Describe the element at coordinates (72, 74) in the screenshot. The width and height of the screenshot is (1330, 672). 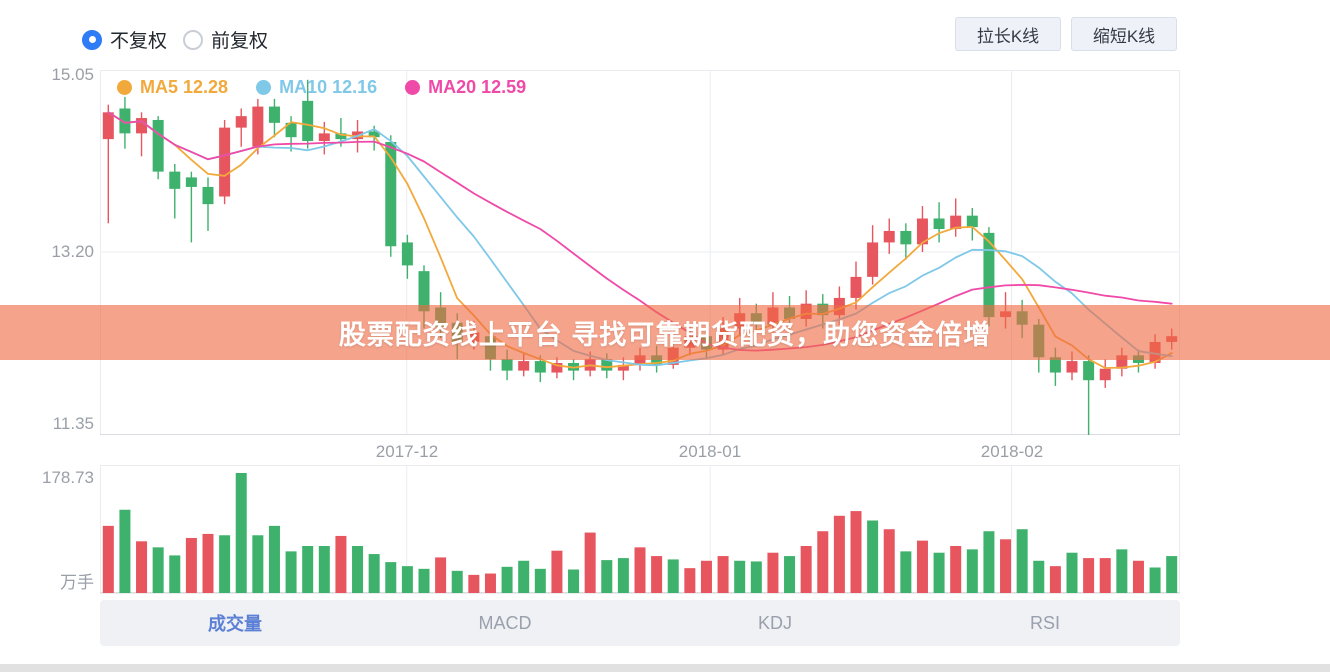
I see `price-axis-label-high: 15.05` at that location.